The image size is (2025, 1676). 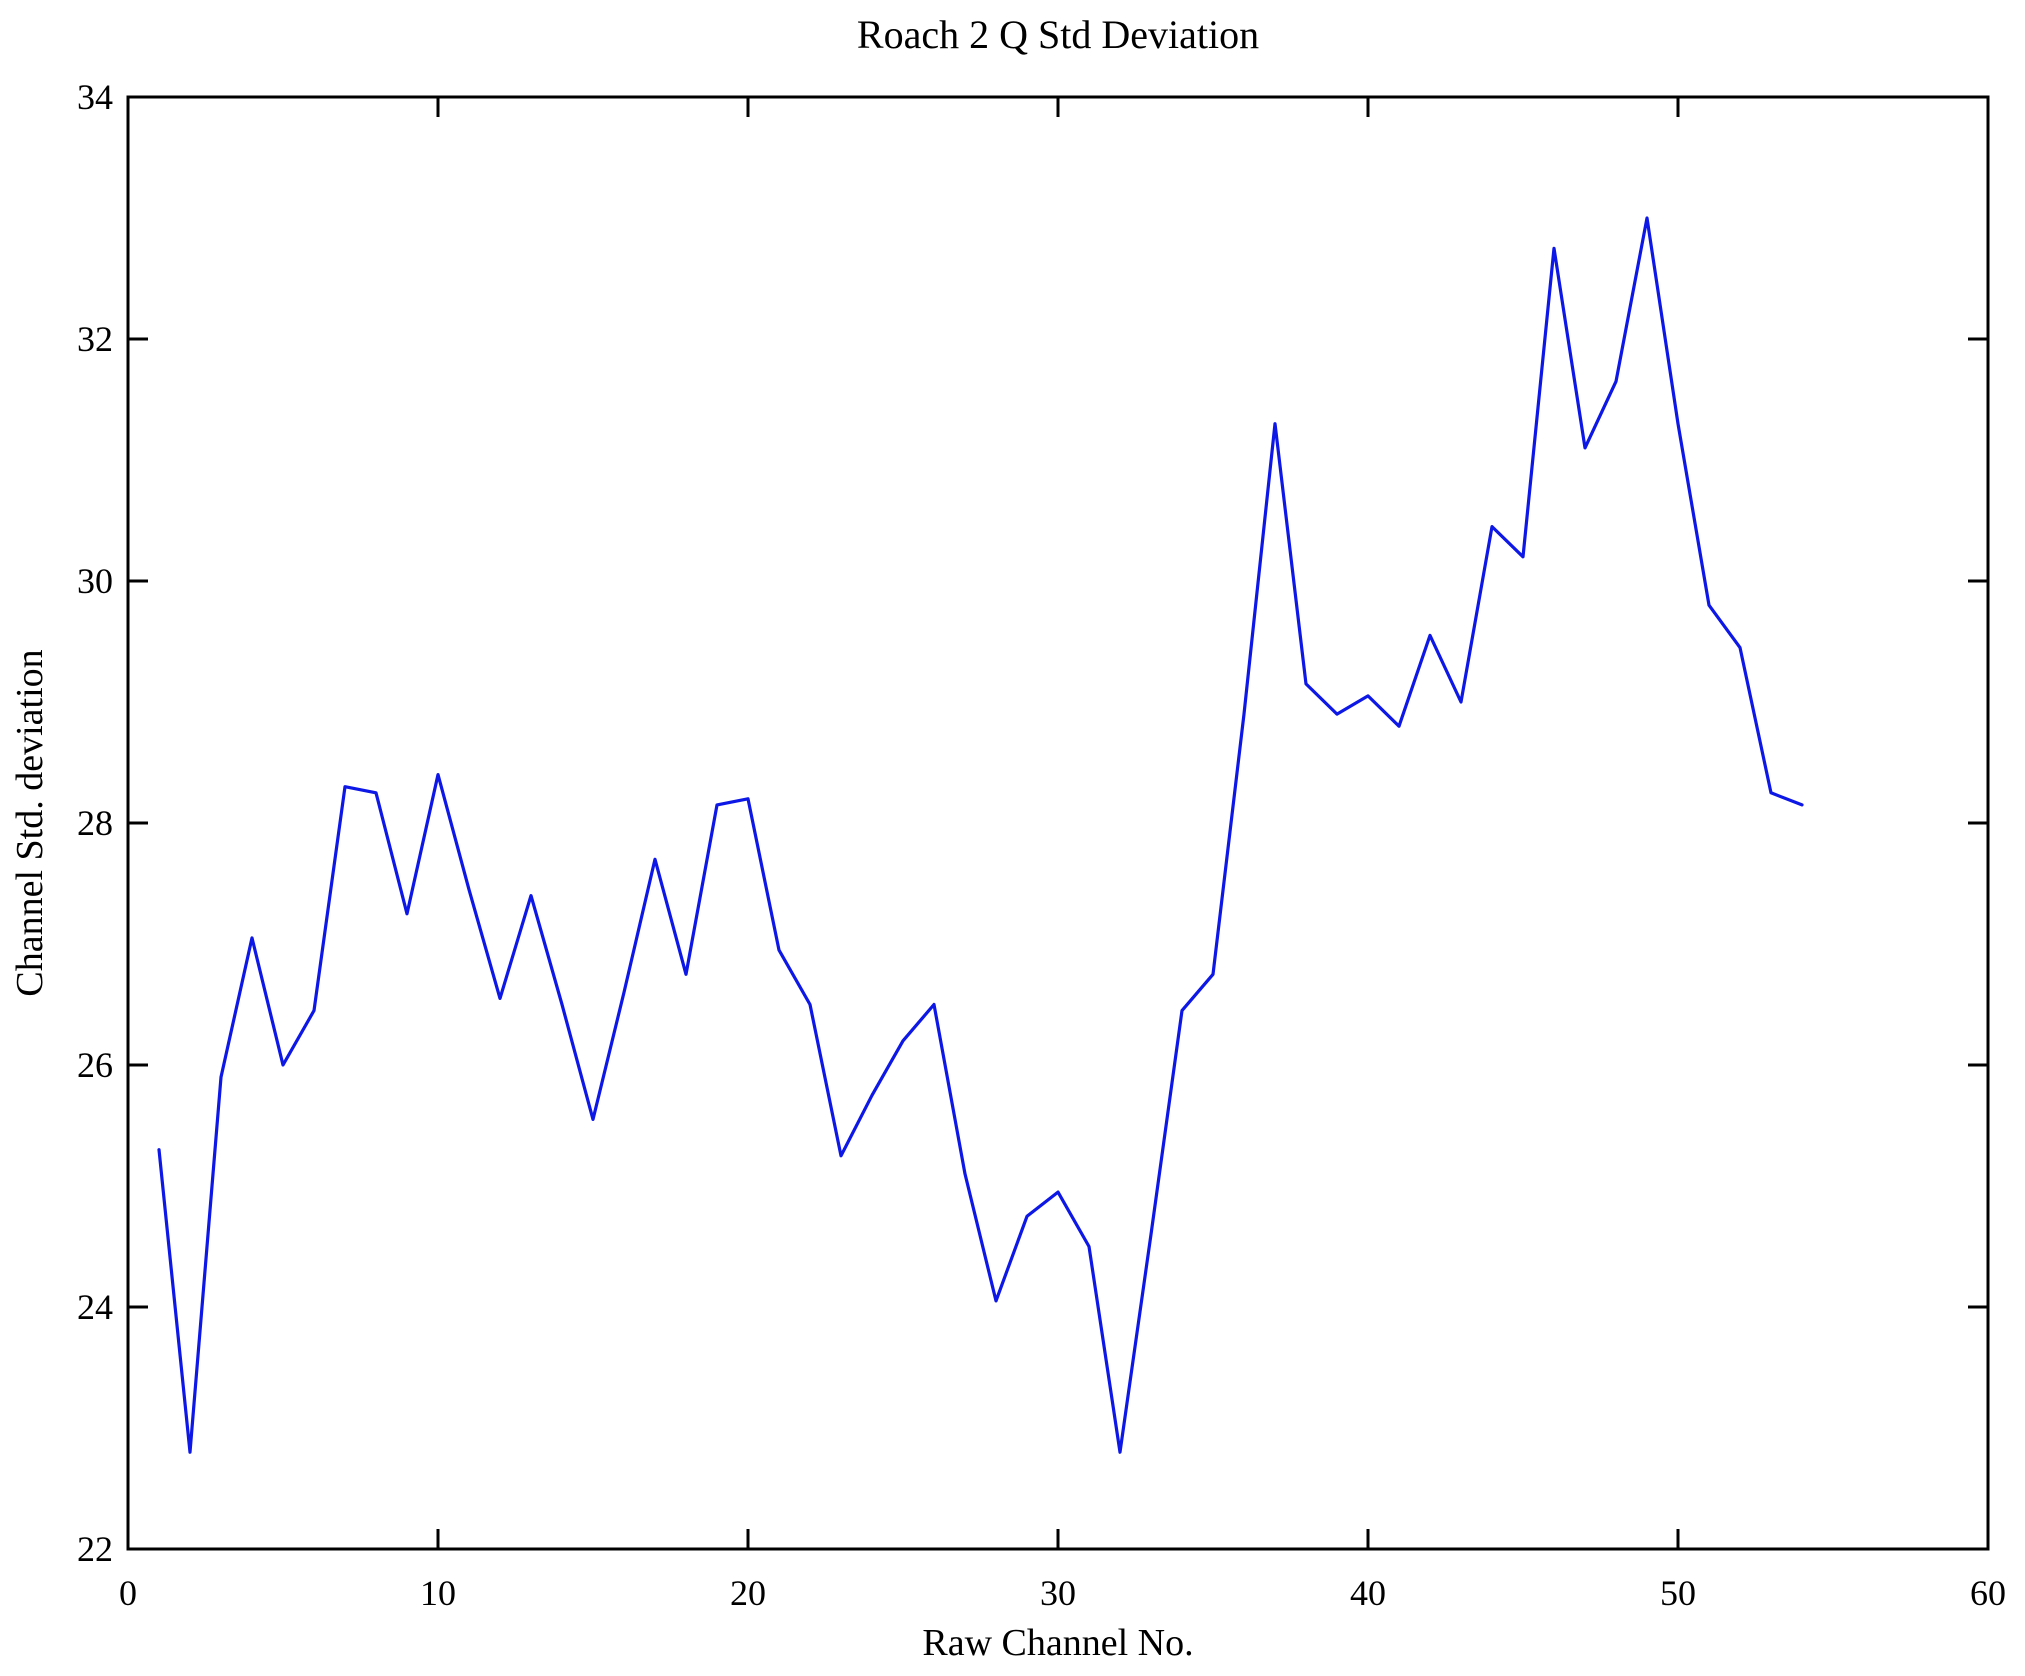 I want to click on y-tick-label: 22, so click(x=95, y=1549).